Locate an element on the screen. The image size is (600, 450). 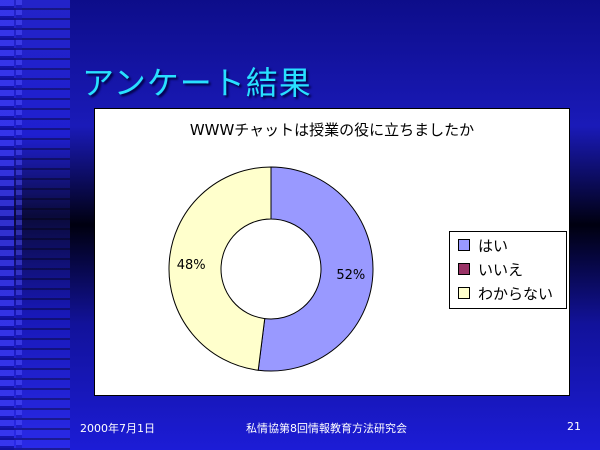
page-number: 21 is located at coordinates (574, 426).